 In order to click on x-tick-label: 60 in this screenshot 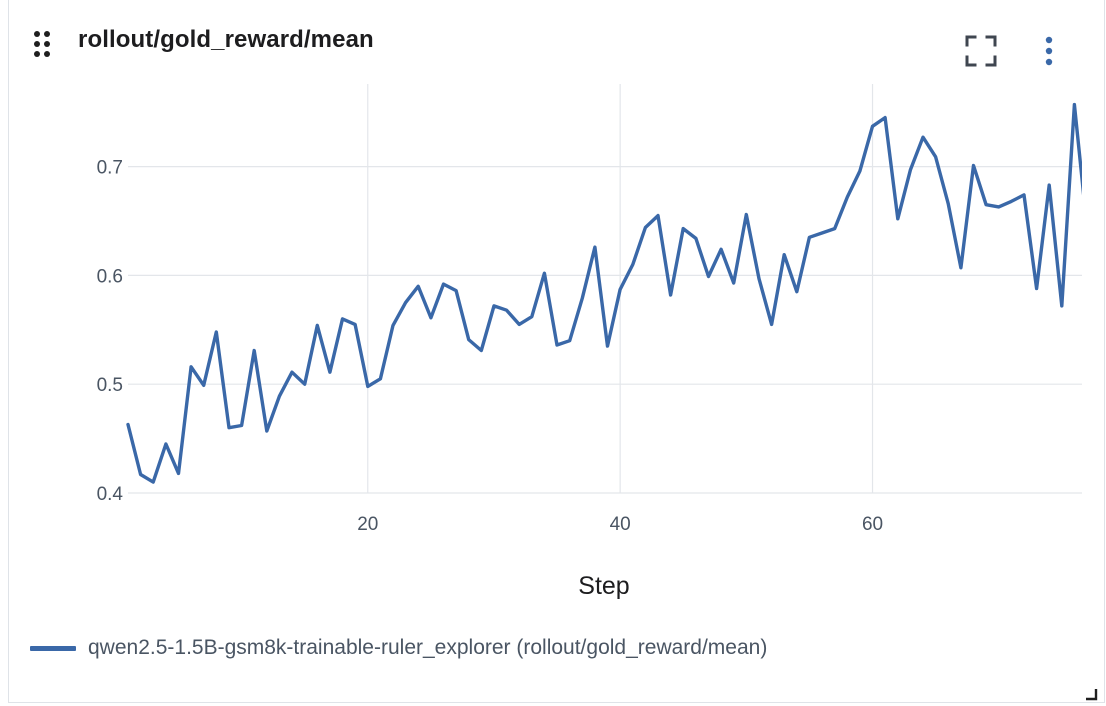, I will do `click(872, 524)`.